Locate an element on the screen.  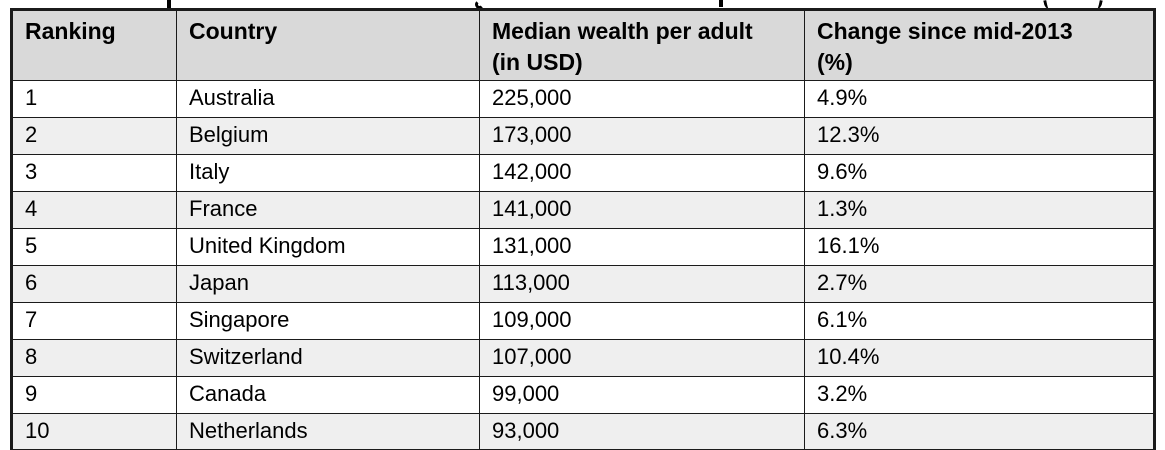
cell-wealth: 225,000 is located at coordinates (642, 99).